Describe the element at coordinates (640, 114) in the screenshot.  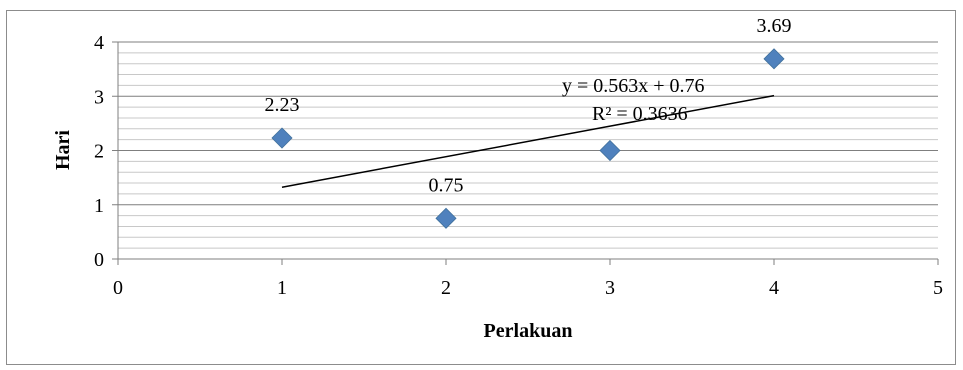
I see `trendline-r-squared: R² = 0.3636` at that location.